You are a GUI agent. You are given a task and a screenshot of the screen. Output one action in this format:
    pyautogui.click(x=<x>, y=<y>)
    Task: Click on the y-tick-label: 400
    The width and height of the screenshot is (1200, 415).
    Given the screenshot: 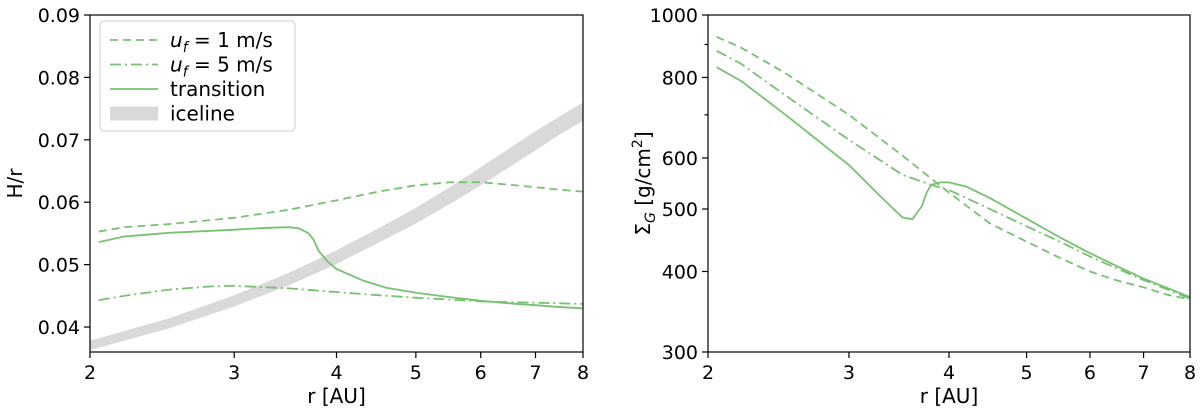 What is the action you would take?
    pyautogui.click(x=680, y=272)
    